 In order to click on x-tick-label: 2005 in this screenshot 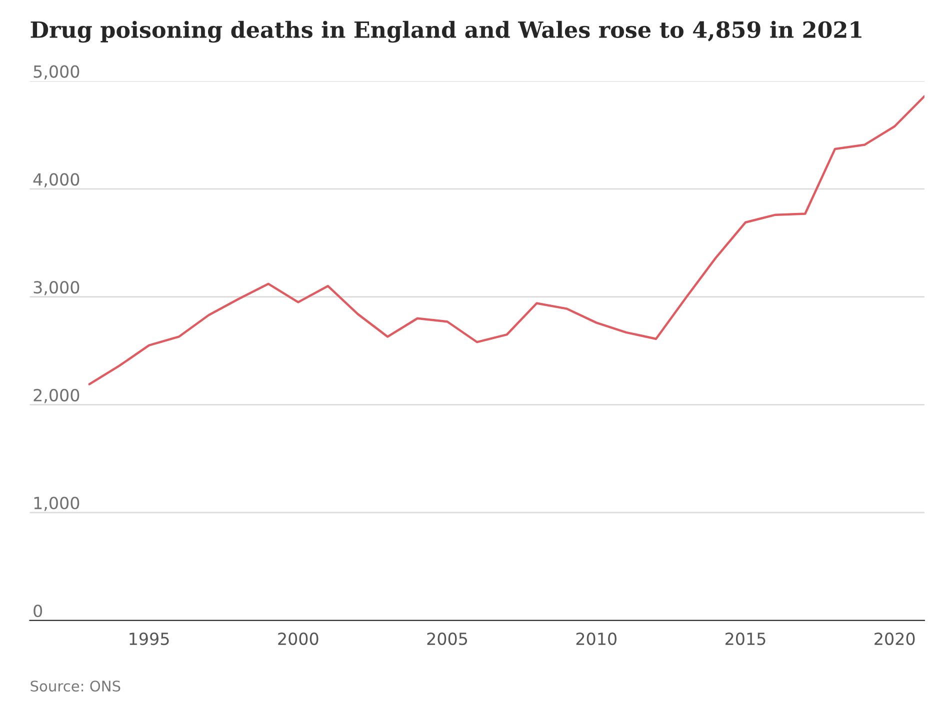, I will do `click(447, 639)`.